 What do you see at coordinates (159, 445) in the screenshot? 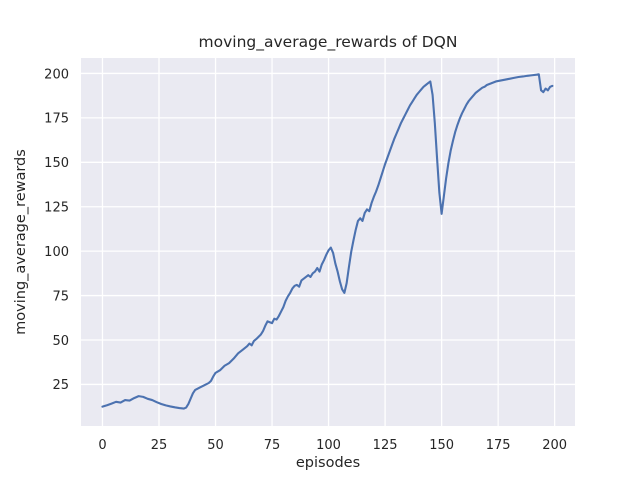
I see `x-tick-label: 25` at bounding box center [159, 445].